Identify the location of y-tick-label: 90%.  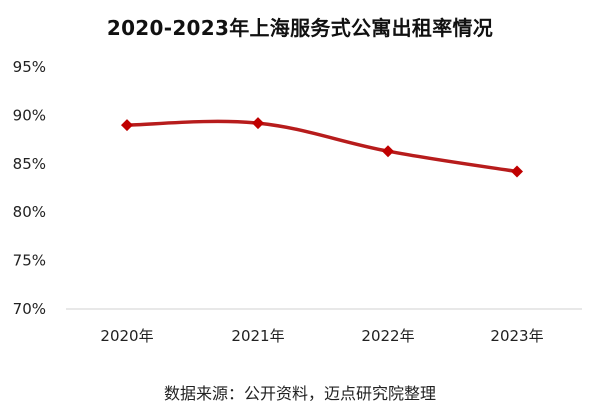
(29, 115).